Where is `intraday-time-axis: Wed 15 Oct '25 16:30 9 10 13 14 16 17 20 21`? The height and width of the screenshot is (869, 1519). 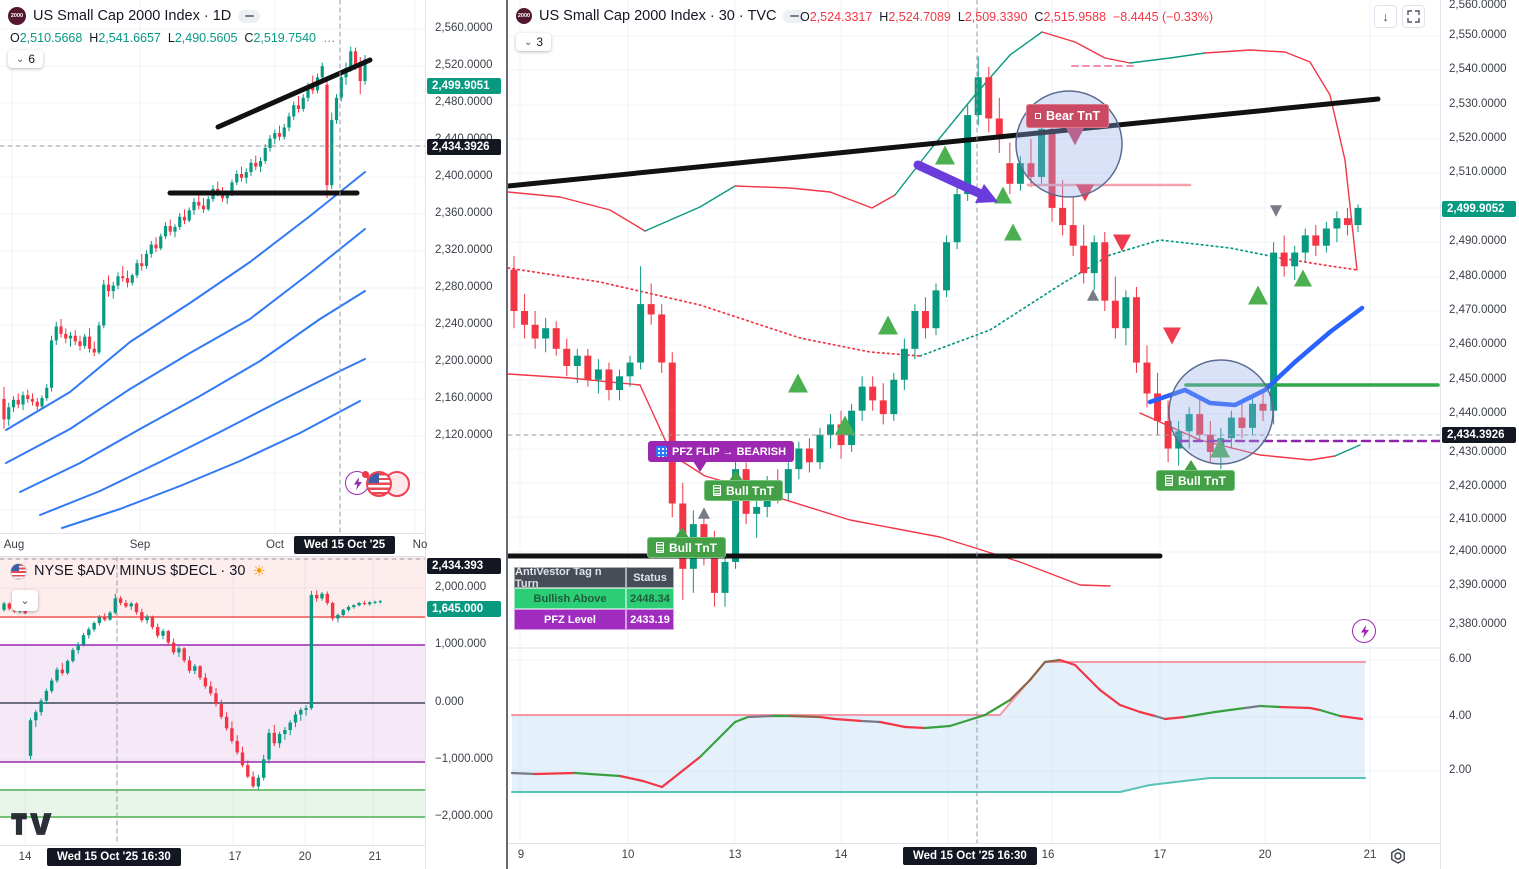
intraday-time-axis: Wed 15 Oct '25 16:30 9 10 13 14 16 17 20 21 is located at coordinates (974, 856).